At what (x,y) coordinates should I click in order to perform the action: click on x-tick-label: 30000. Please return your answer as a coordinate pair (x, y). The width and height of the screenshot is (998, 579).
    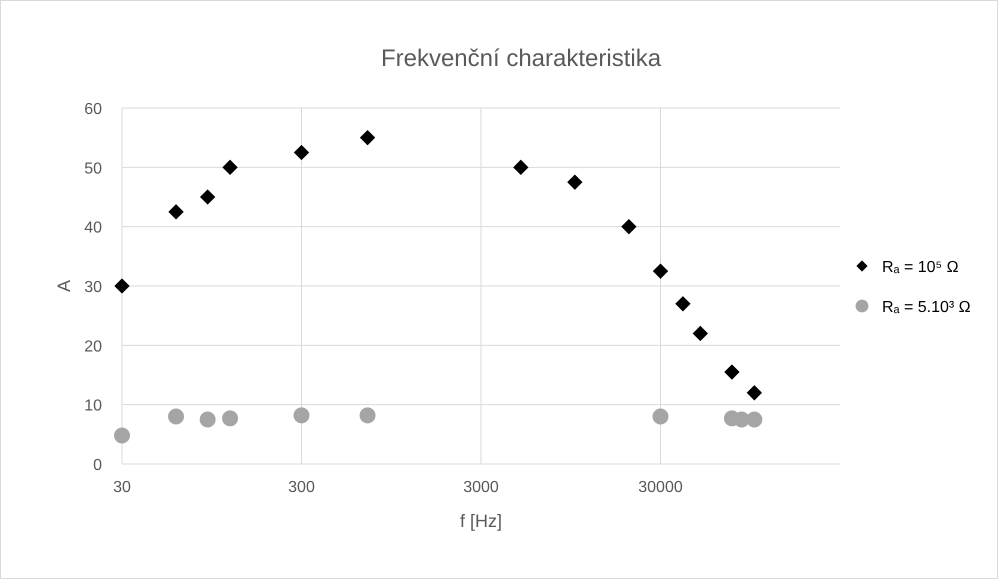
    Looking at the image, I should click on (660, 487).